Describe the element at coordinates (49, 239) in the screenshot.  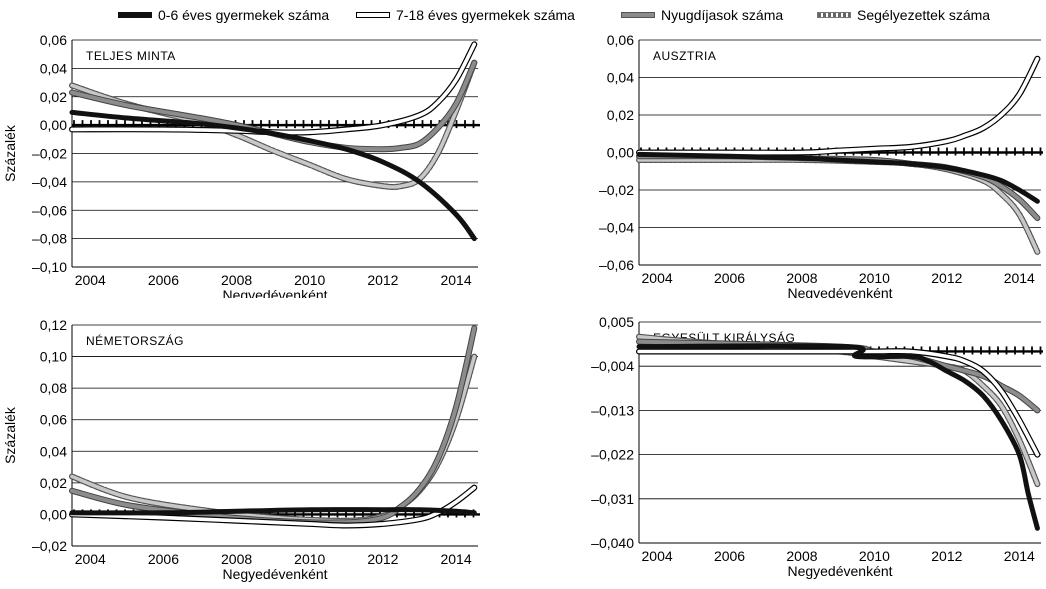
I see `y-tick-label: –0,08` at that location.